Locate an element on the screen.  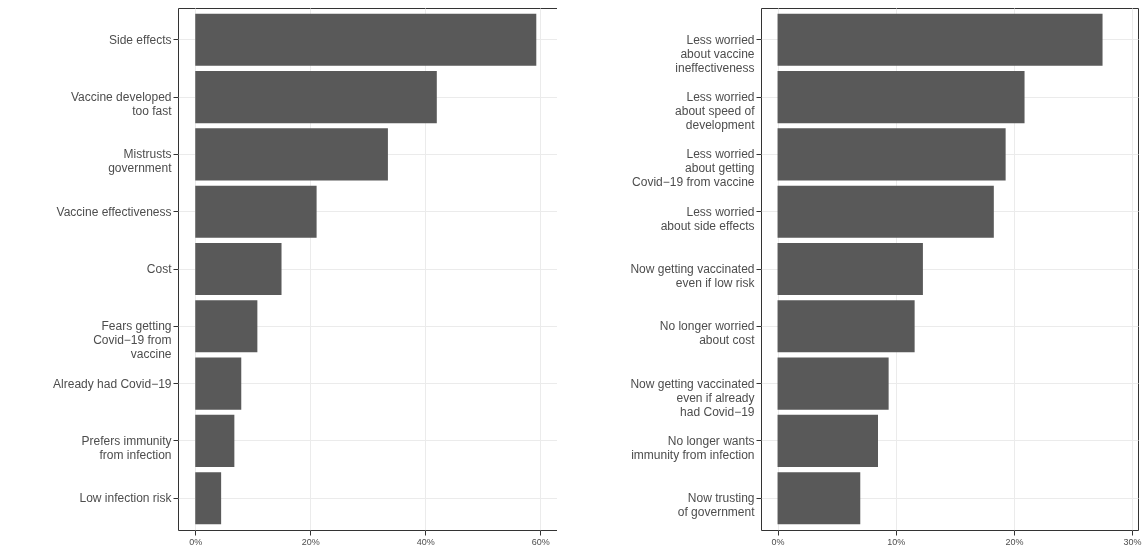
x-tick-label: 30% is located at coordinates (1132, 541).